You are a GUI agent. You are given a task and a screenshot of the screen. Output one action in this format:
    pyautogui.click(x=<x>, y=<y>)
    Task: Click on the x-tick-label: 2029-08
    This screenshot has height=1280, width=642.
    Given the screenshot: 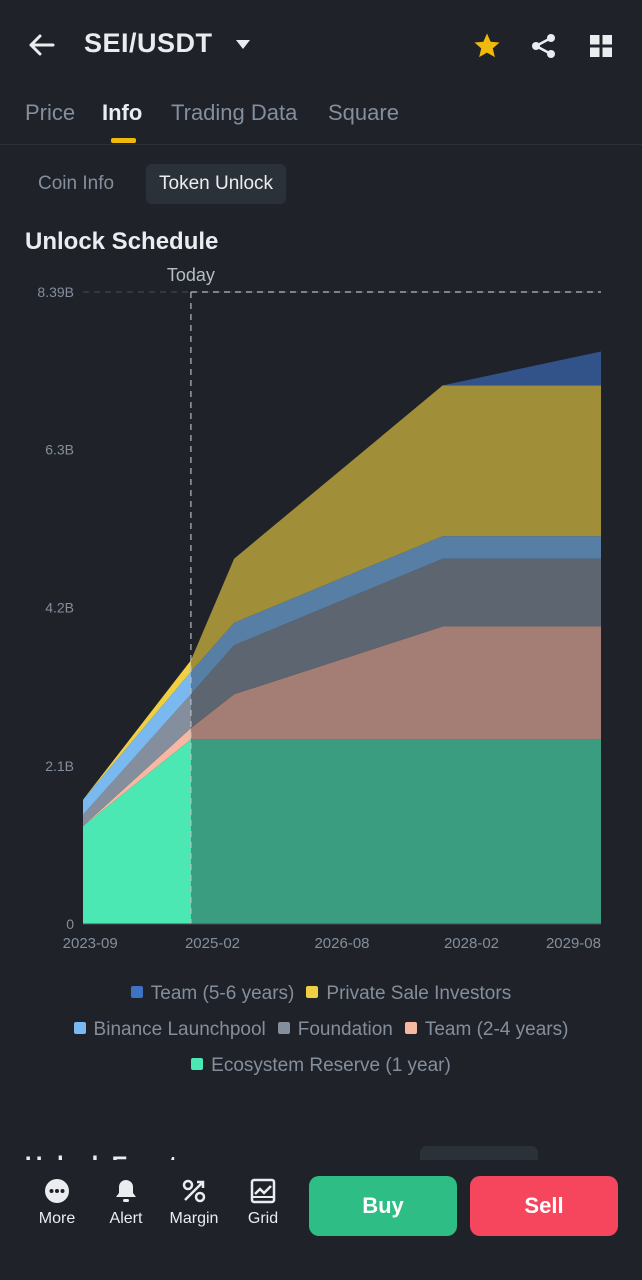 What is the action you would take?
    pyautogui.click(x=573, y=943)
    